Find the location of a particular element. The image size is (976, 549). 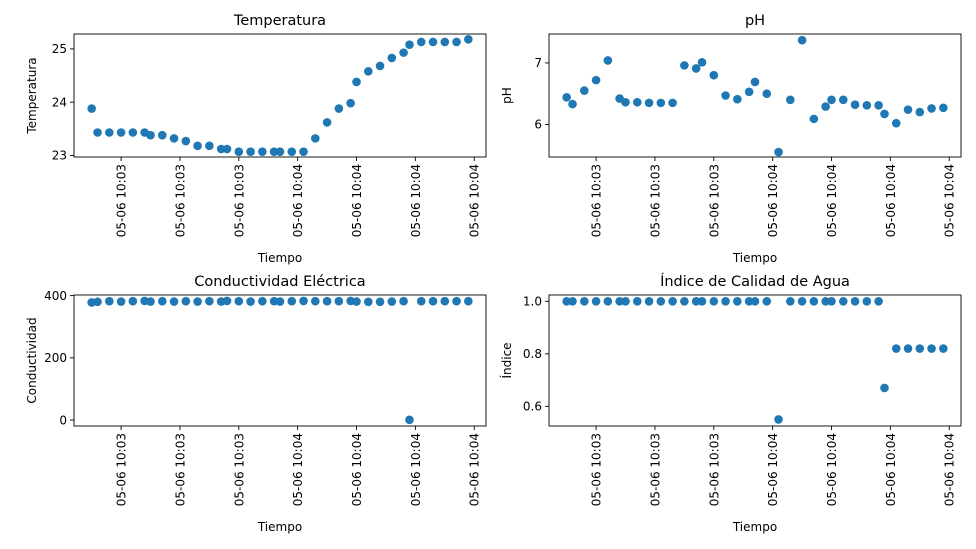

conductividad-ylabel: Conductividad is located at coordinates (32, 360).